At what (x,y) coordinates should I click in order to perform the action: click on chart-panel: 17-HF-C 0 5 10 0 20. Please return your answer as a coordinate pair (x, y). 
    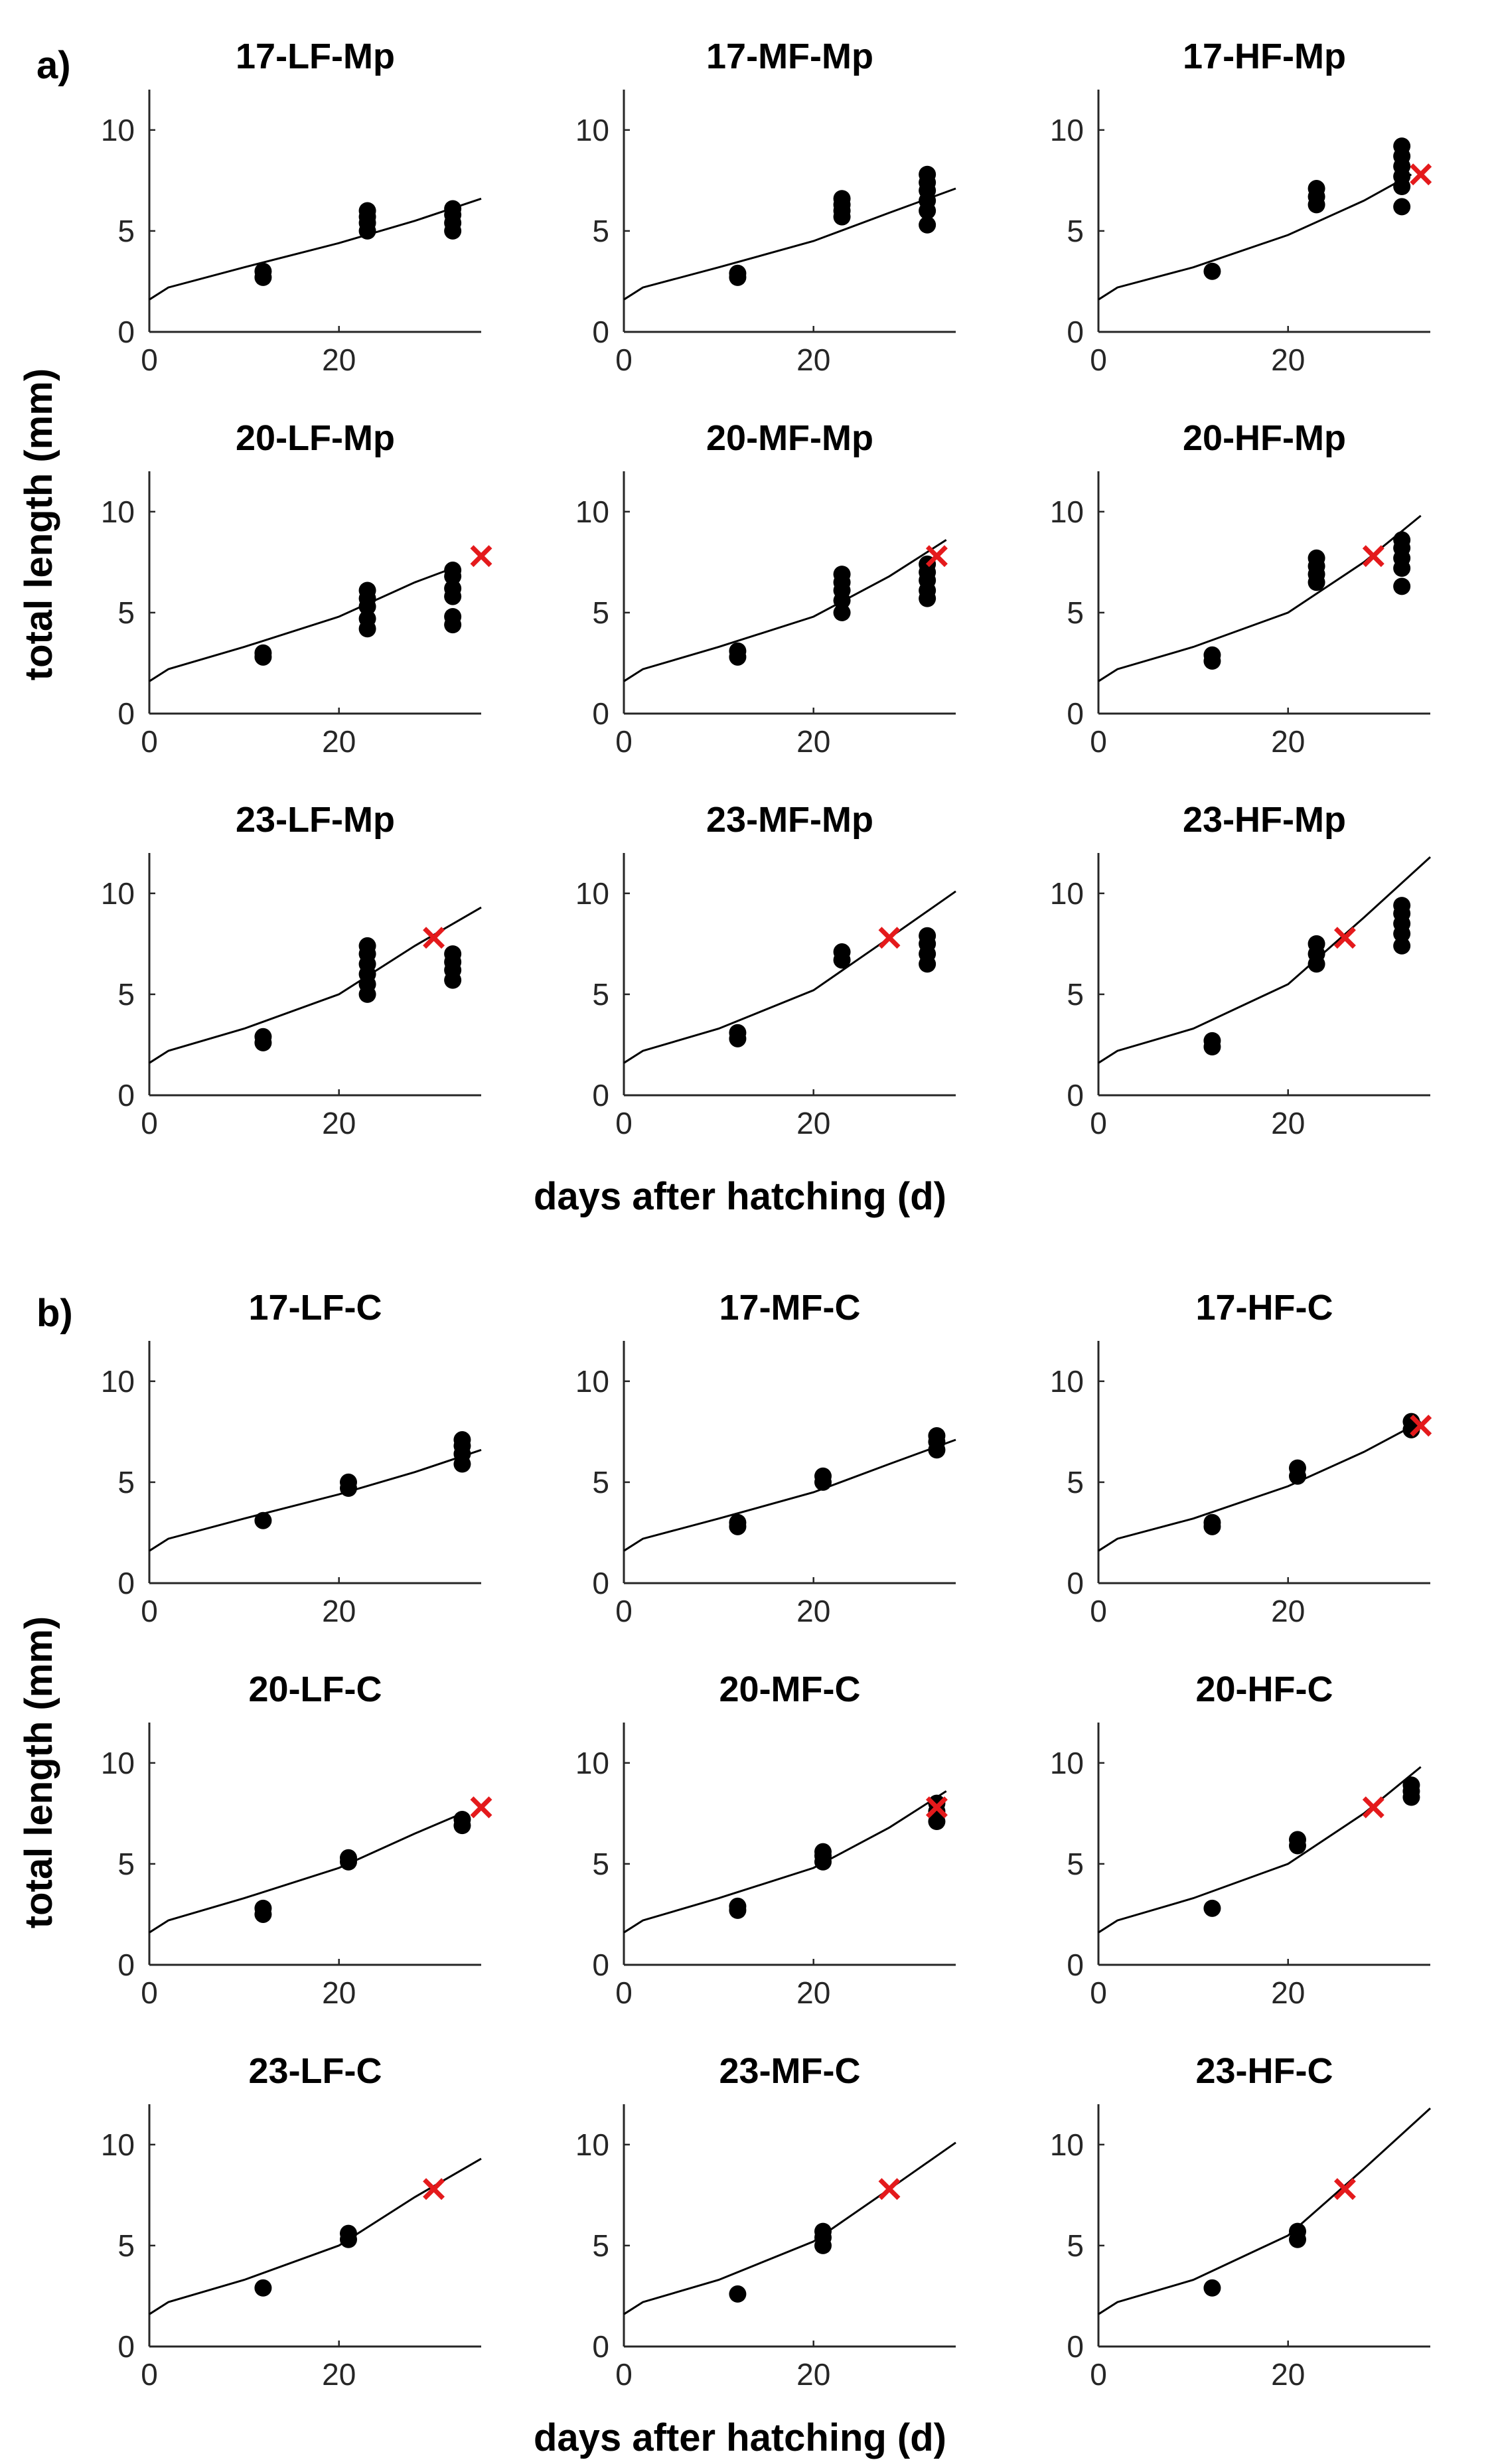
    Looking at the image, I should click on (1241, 1458).